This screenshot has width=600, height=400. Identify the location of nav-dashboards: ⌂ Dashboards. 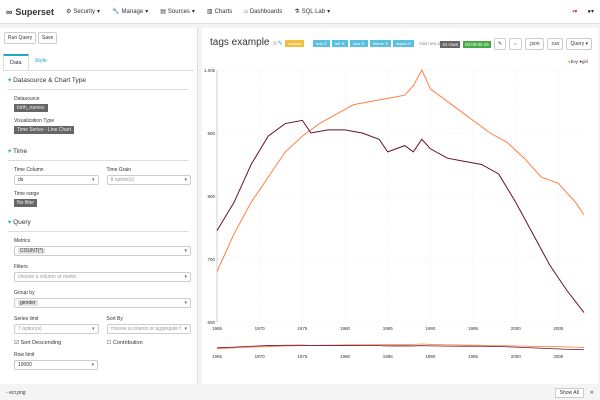
(263, 11).